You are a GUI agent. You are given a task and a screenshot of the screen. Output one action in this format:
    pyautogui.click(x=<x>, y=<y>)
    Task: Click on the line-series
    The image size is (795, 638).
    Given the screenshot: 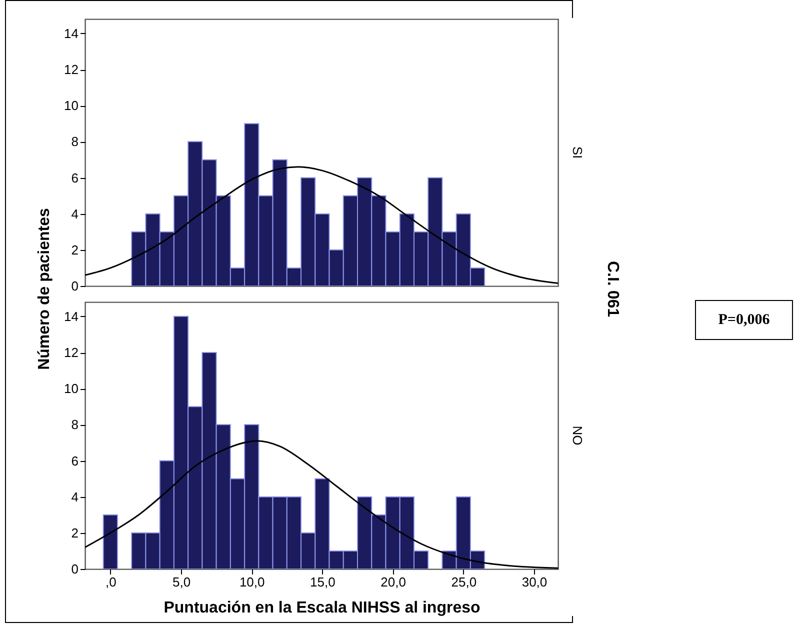 What is the action you would take?
    pyautogui.click(x=321, y=225)
    